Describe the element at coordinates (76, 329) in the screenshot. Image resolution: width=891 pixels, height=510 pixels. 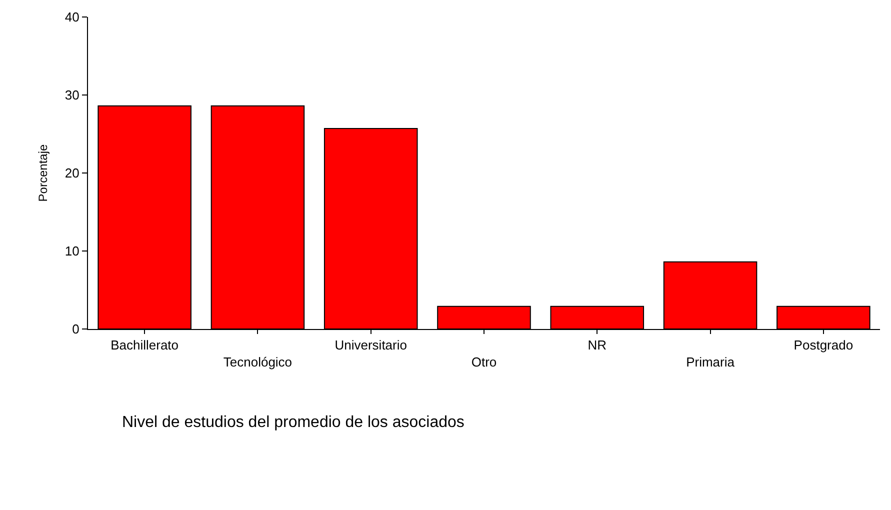
I see `y-tick-label: 0` at that location.